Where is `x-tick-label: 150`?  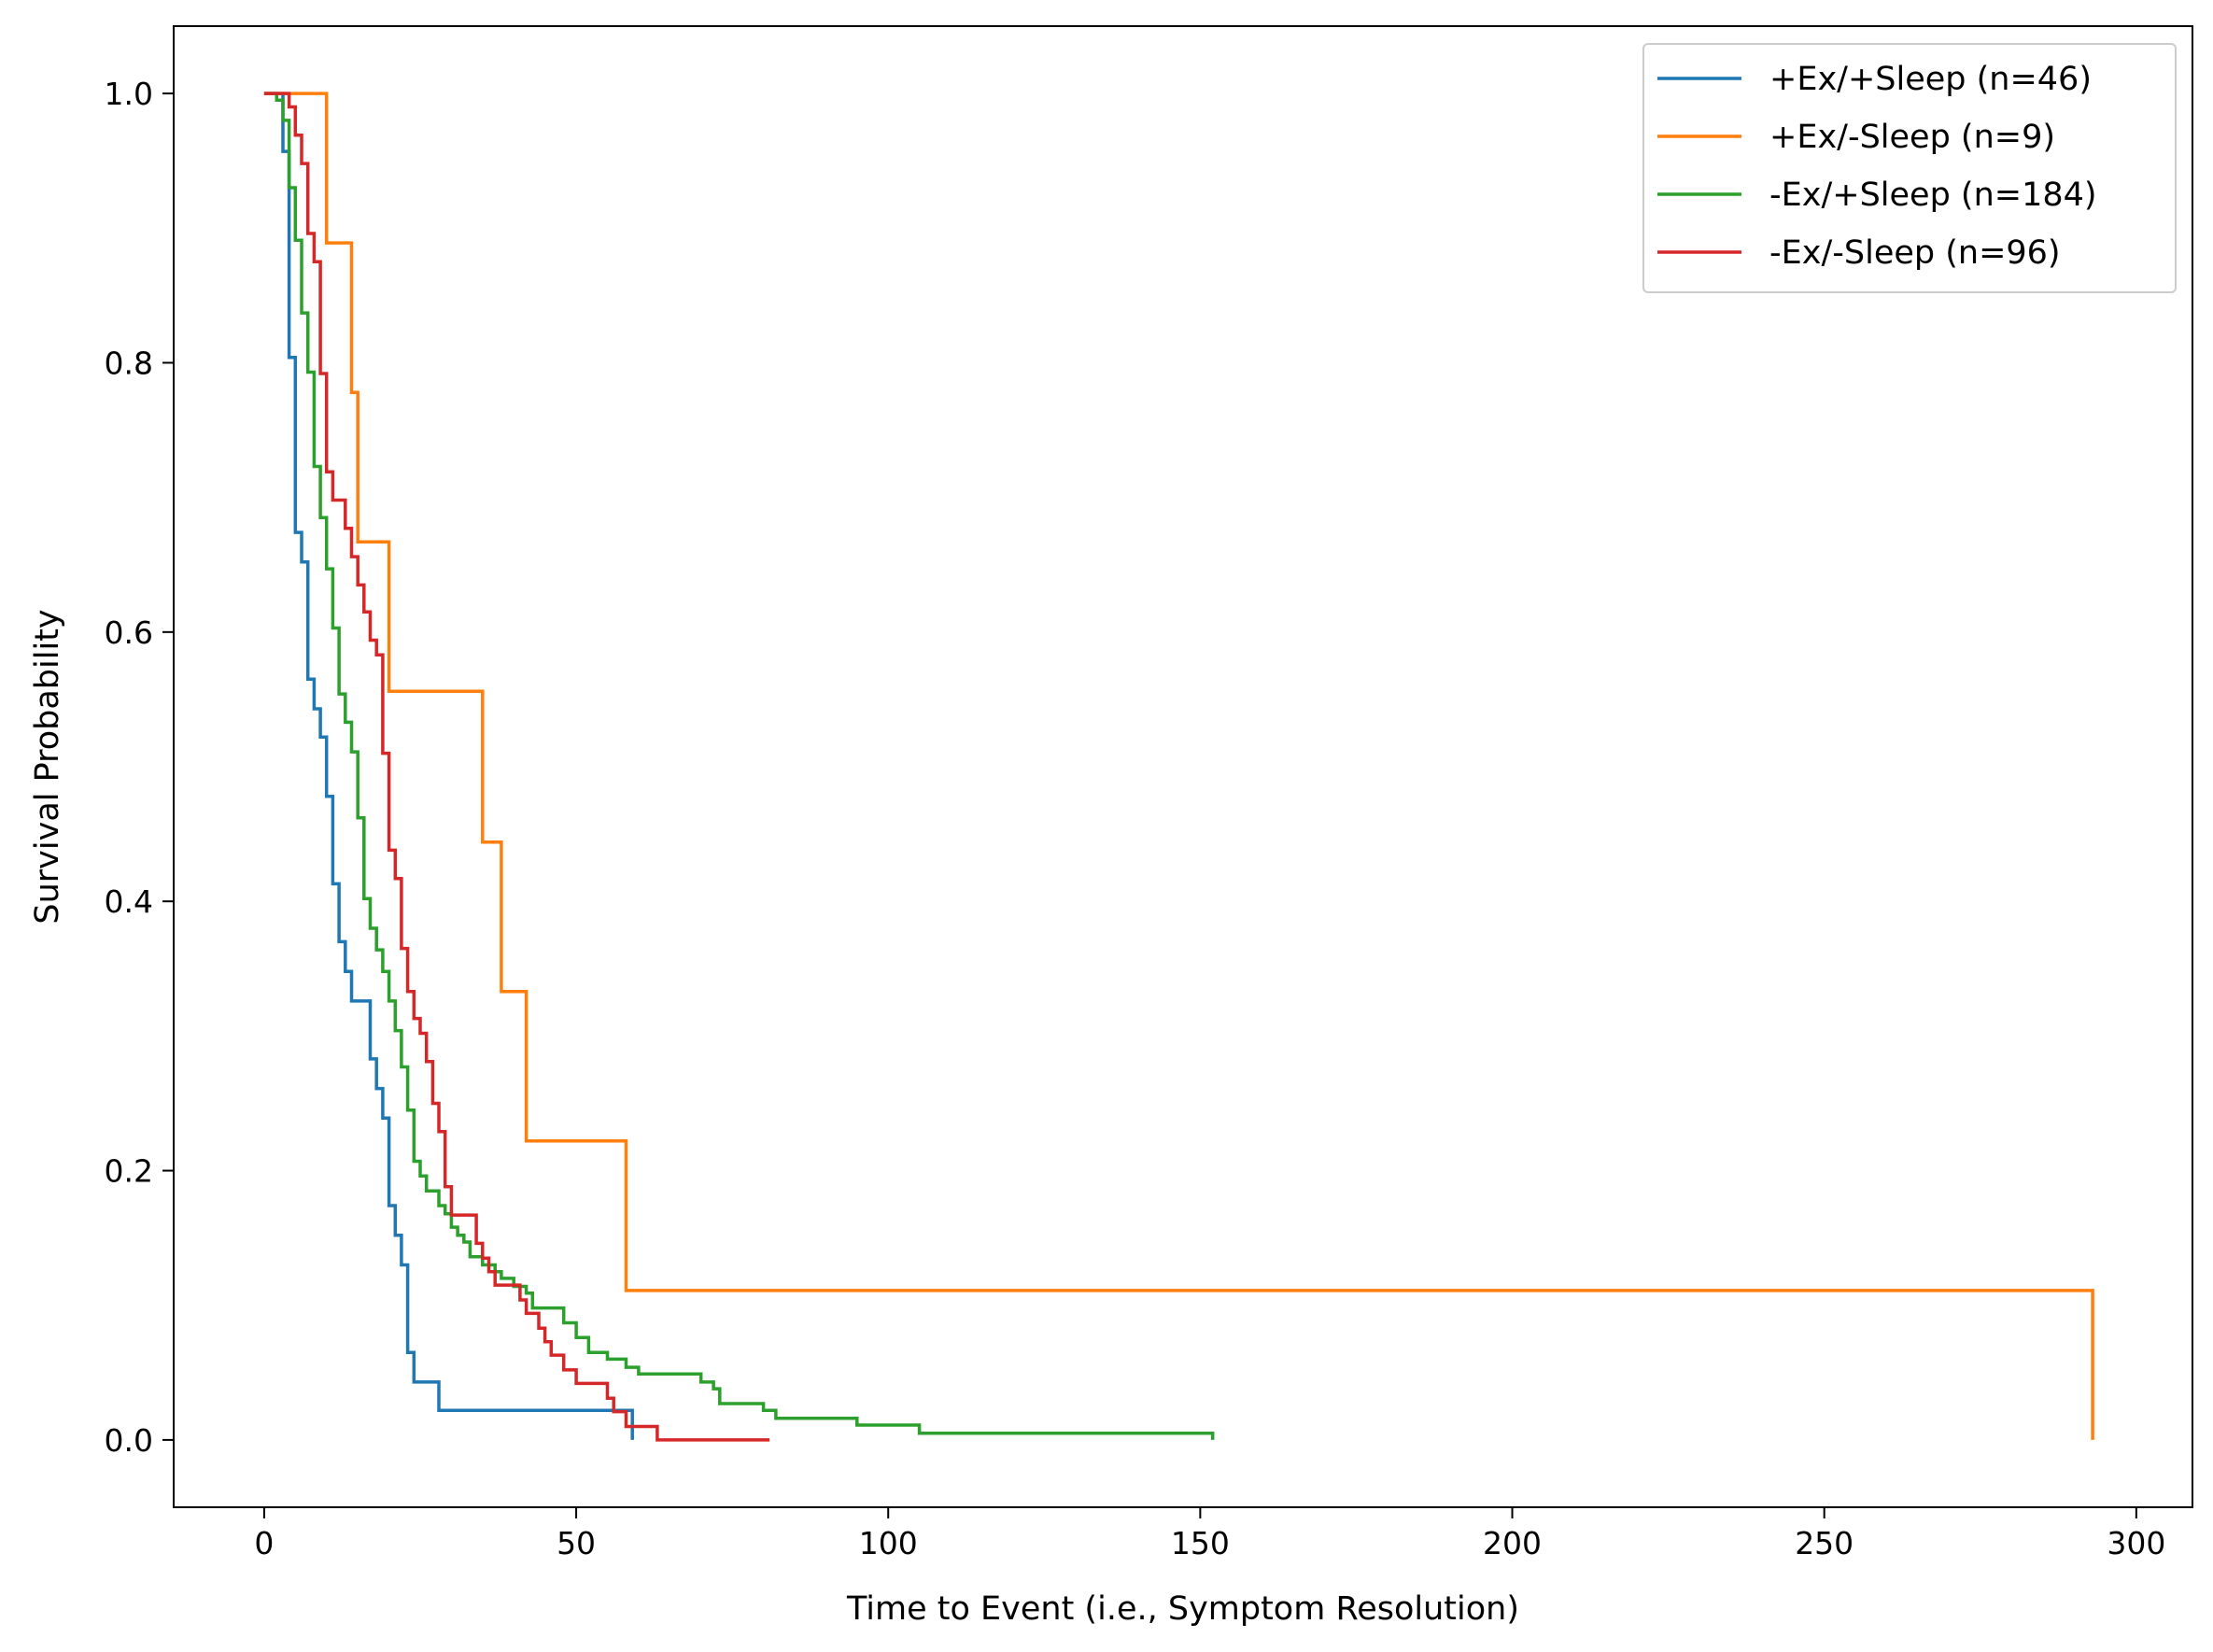 x-tick-label: 150 is located at coordinates (1201, 1543).